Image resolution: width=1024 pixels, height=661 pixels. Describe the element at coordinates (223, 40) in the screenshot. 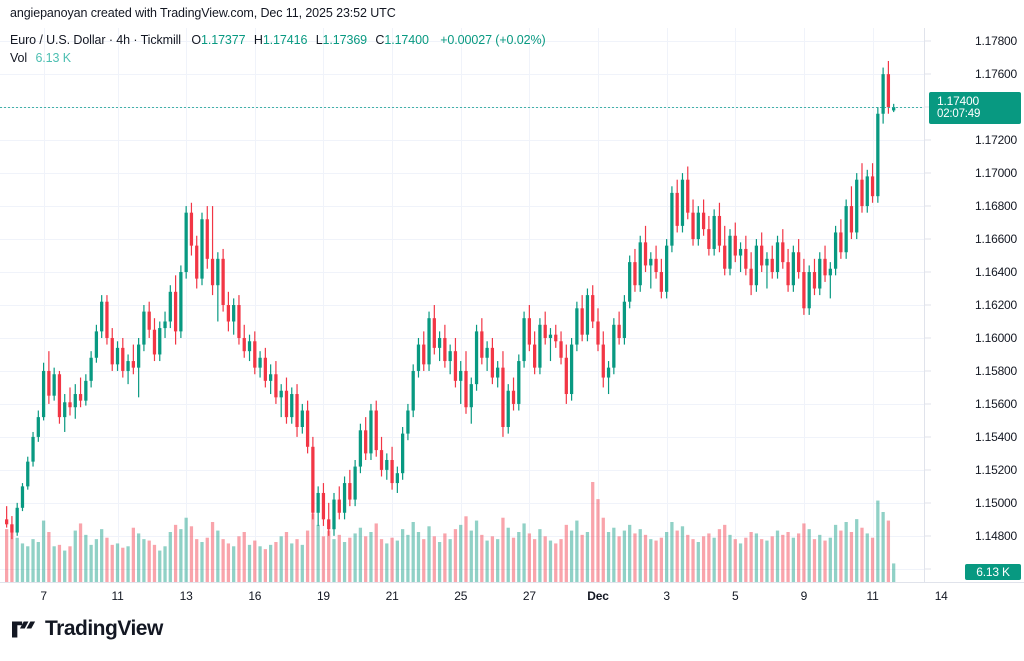

I see `legend-open-value: 1.17377` at that location.